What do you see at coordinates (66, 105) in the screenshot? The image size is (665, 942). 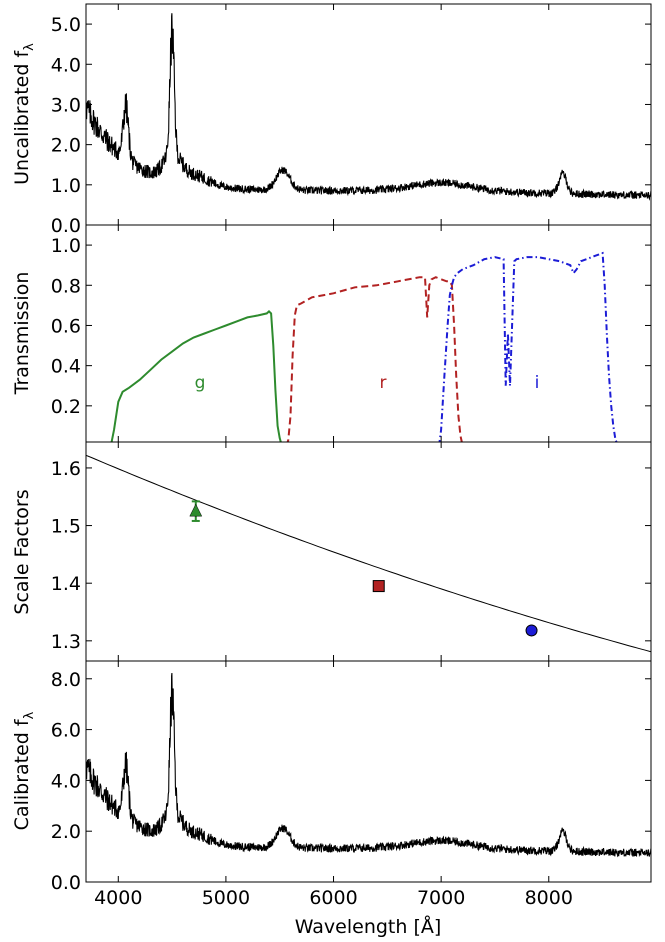 I see `y-tick-label: 3.0` at bounding box center [66, 105].